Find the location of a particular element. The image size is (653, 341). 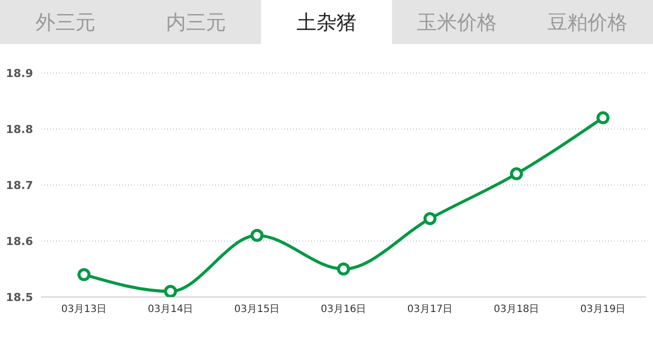

x-tick-label: 03月15日 is located at coordinates (257, 310).